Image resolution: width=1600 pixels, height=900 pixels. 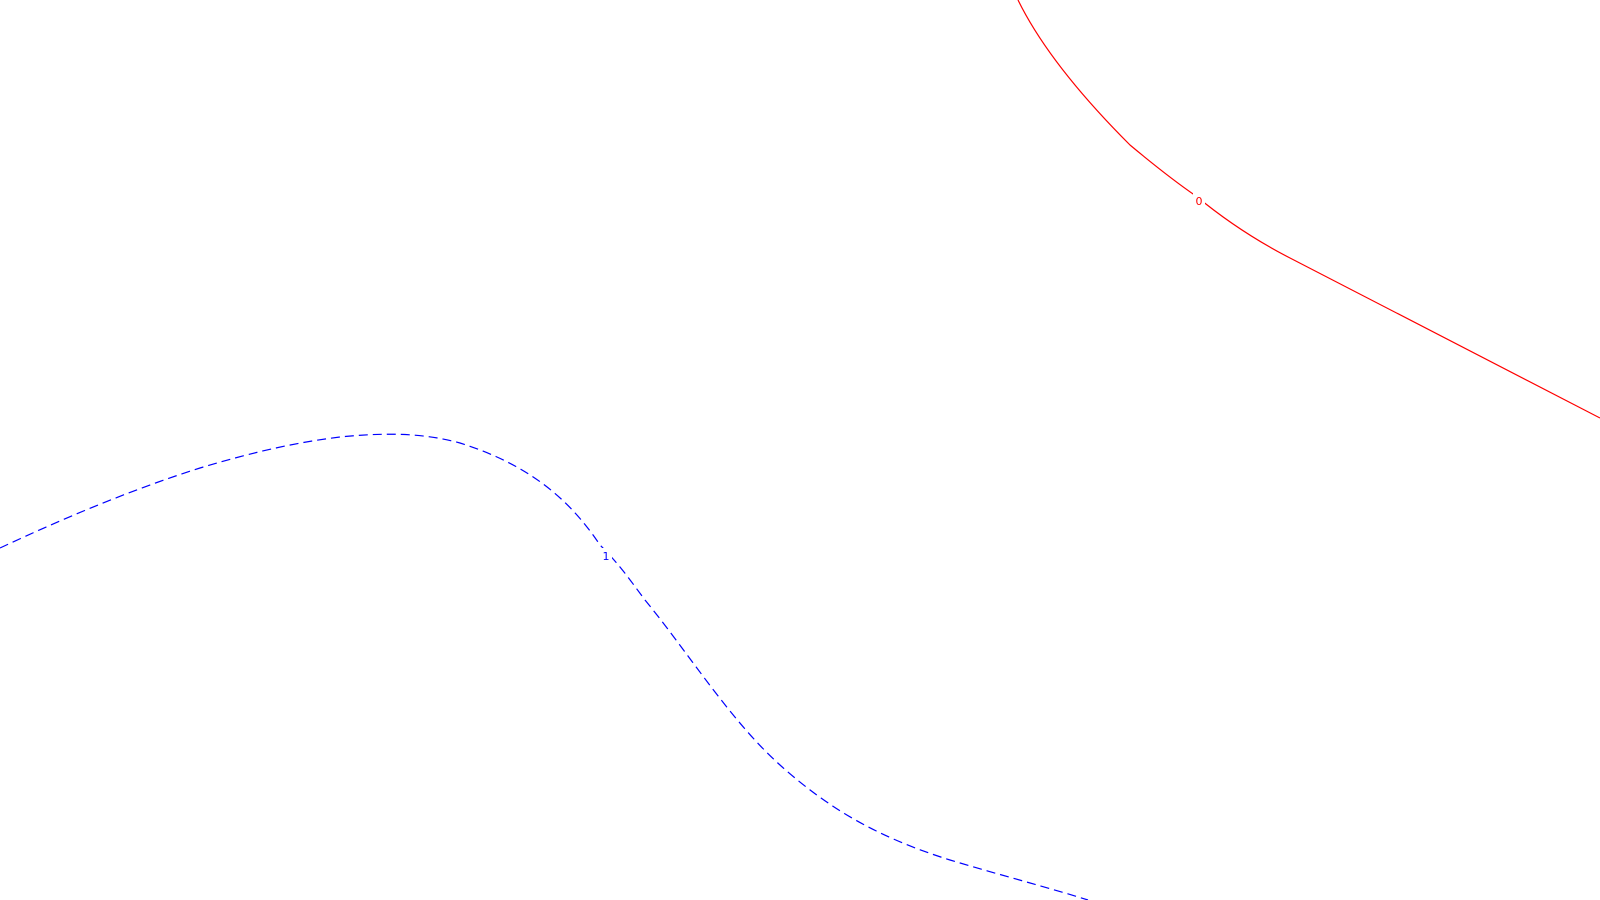 I want to click on contour-1-label-bg, so click(x=606, y=555).